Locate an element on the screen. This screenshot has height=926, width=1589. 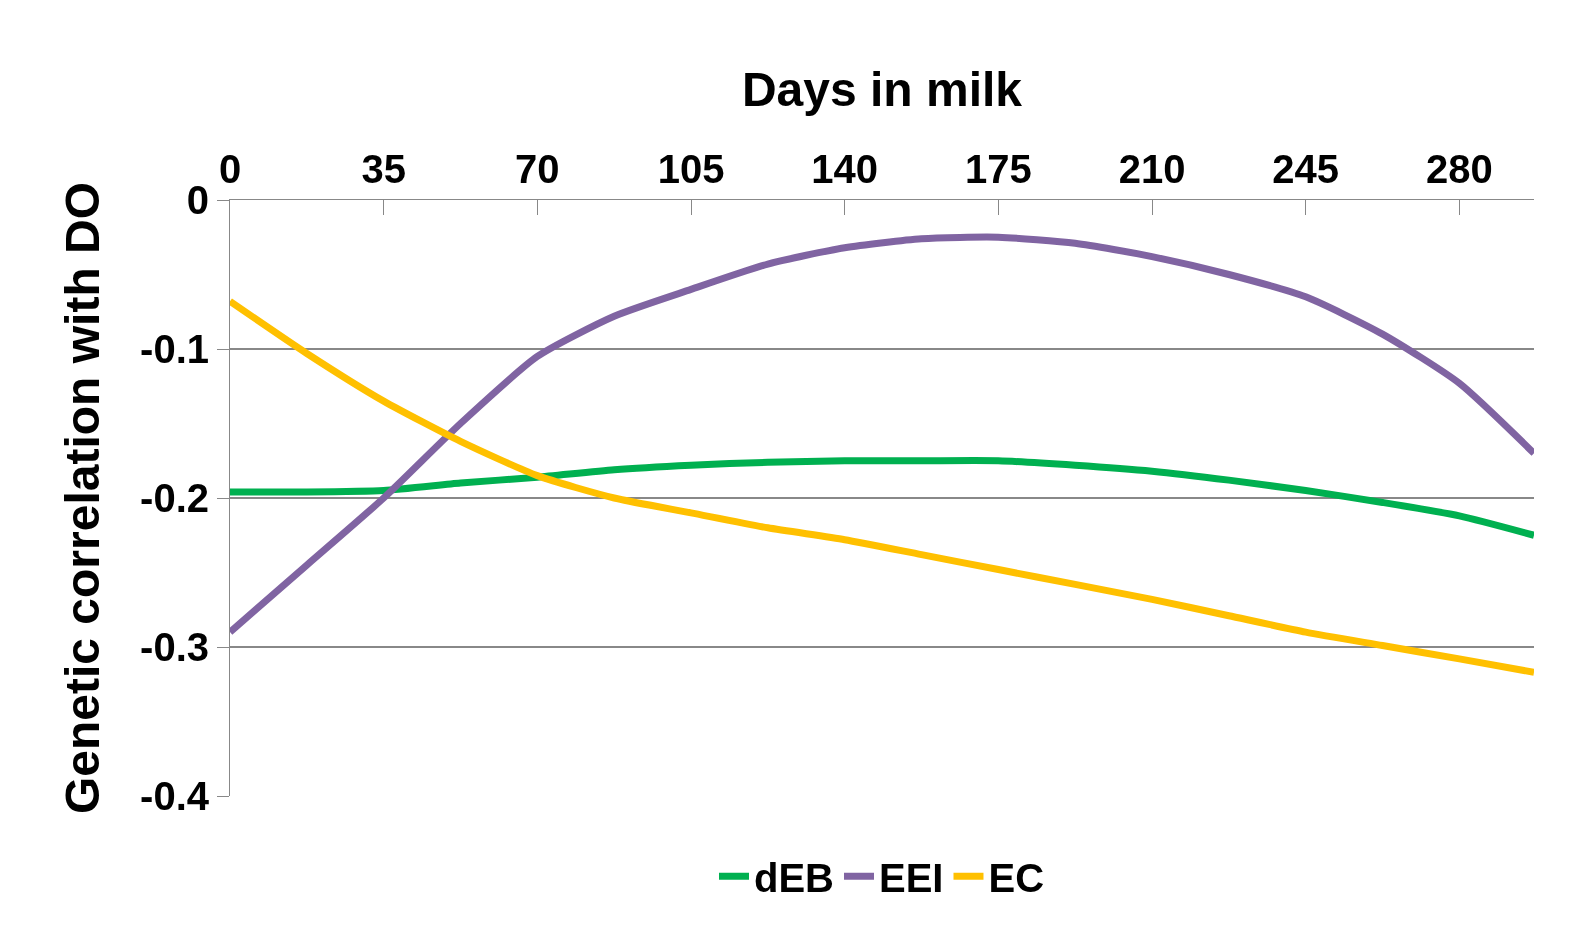
y-tick-label: -0.2 is located at coordinates (174, 498).